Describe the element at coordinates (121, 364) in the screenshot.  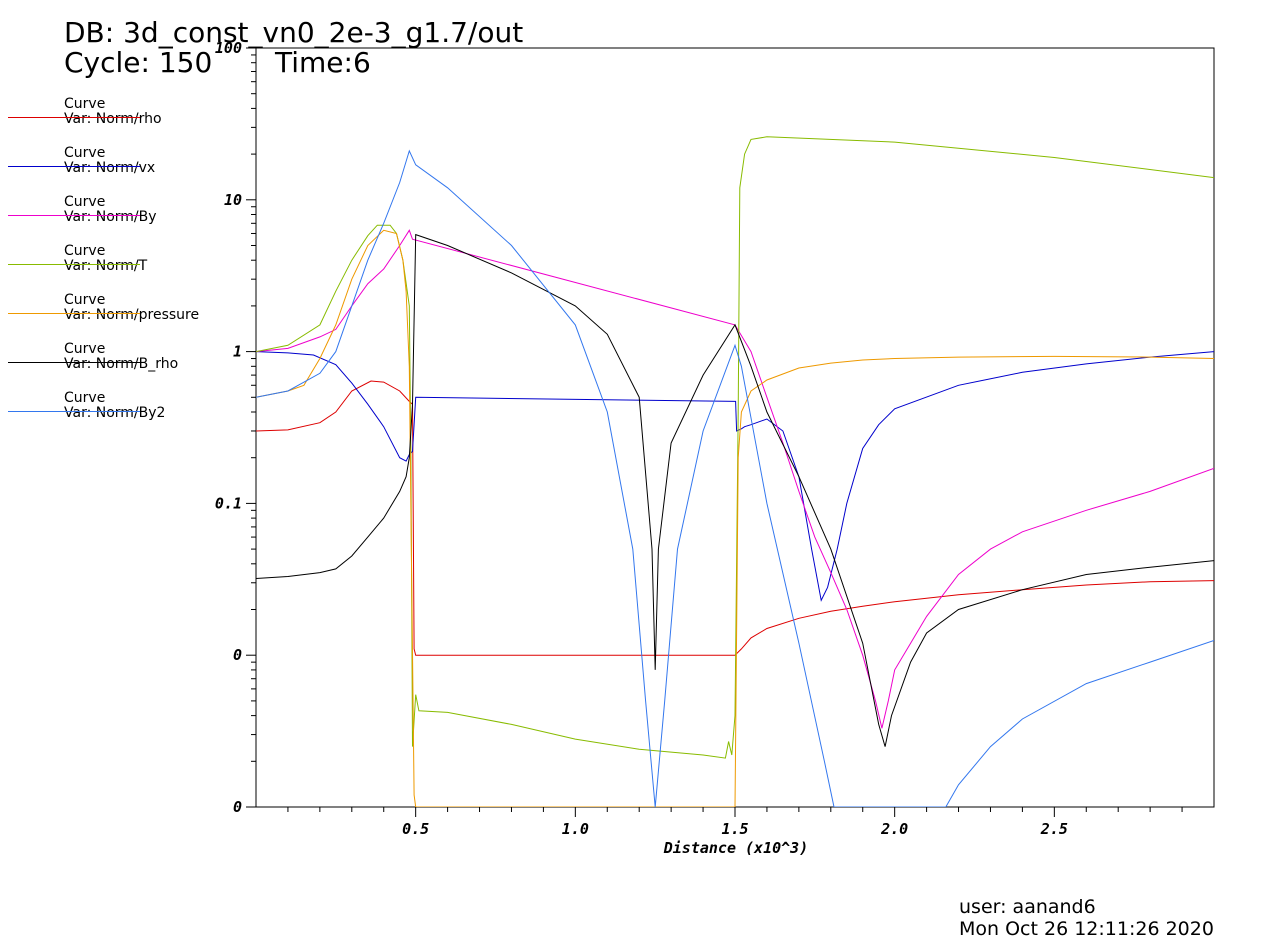
I see `legend-item-var: Var: Norm/B_rho` at that location.